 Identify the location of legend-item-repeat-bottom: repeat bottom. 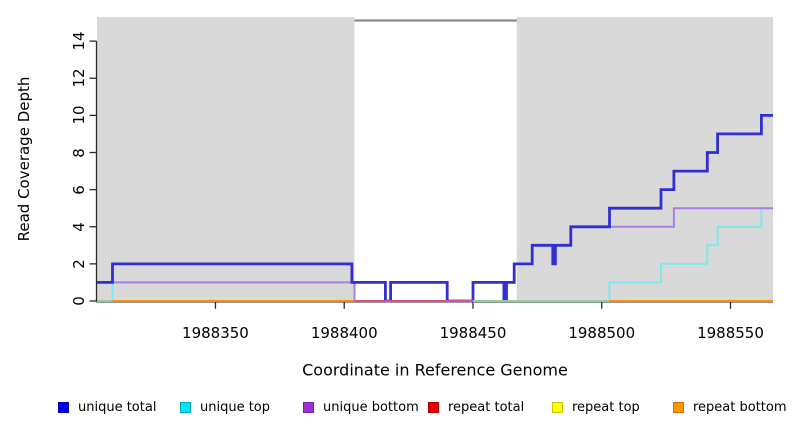
(730, 407).